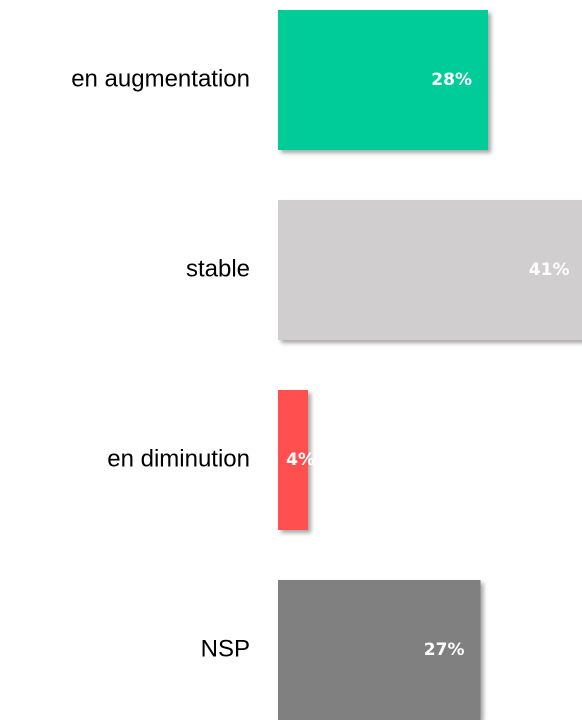 Image resolution: width=582 pixels, height=720 pixels. I want to click on category-label: en diminution, so click(178, 458).